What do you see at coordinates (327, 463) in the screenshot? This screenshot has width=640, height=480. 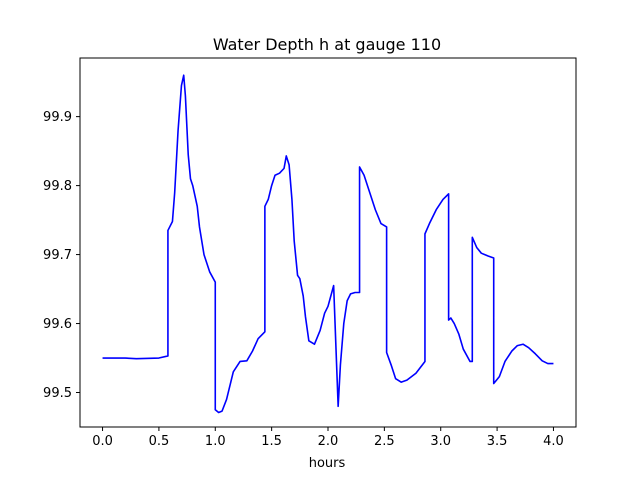 I see `x-axis-label: hours` at bounding box center [327, 463].